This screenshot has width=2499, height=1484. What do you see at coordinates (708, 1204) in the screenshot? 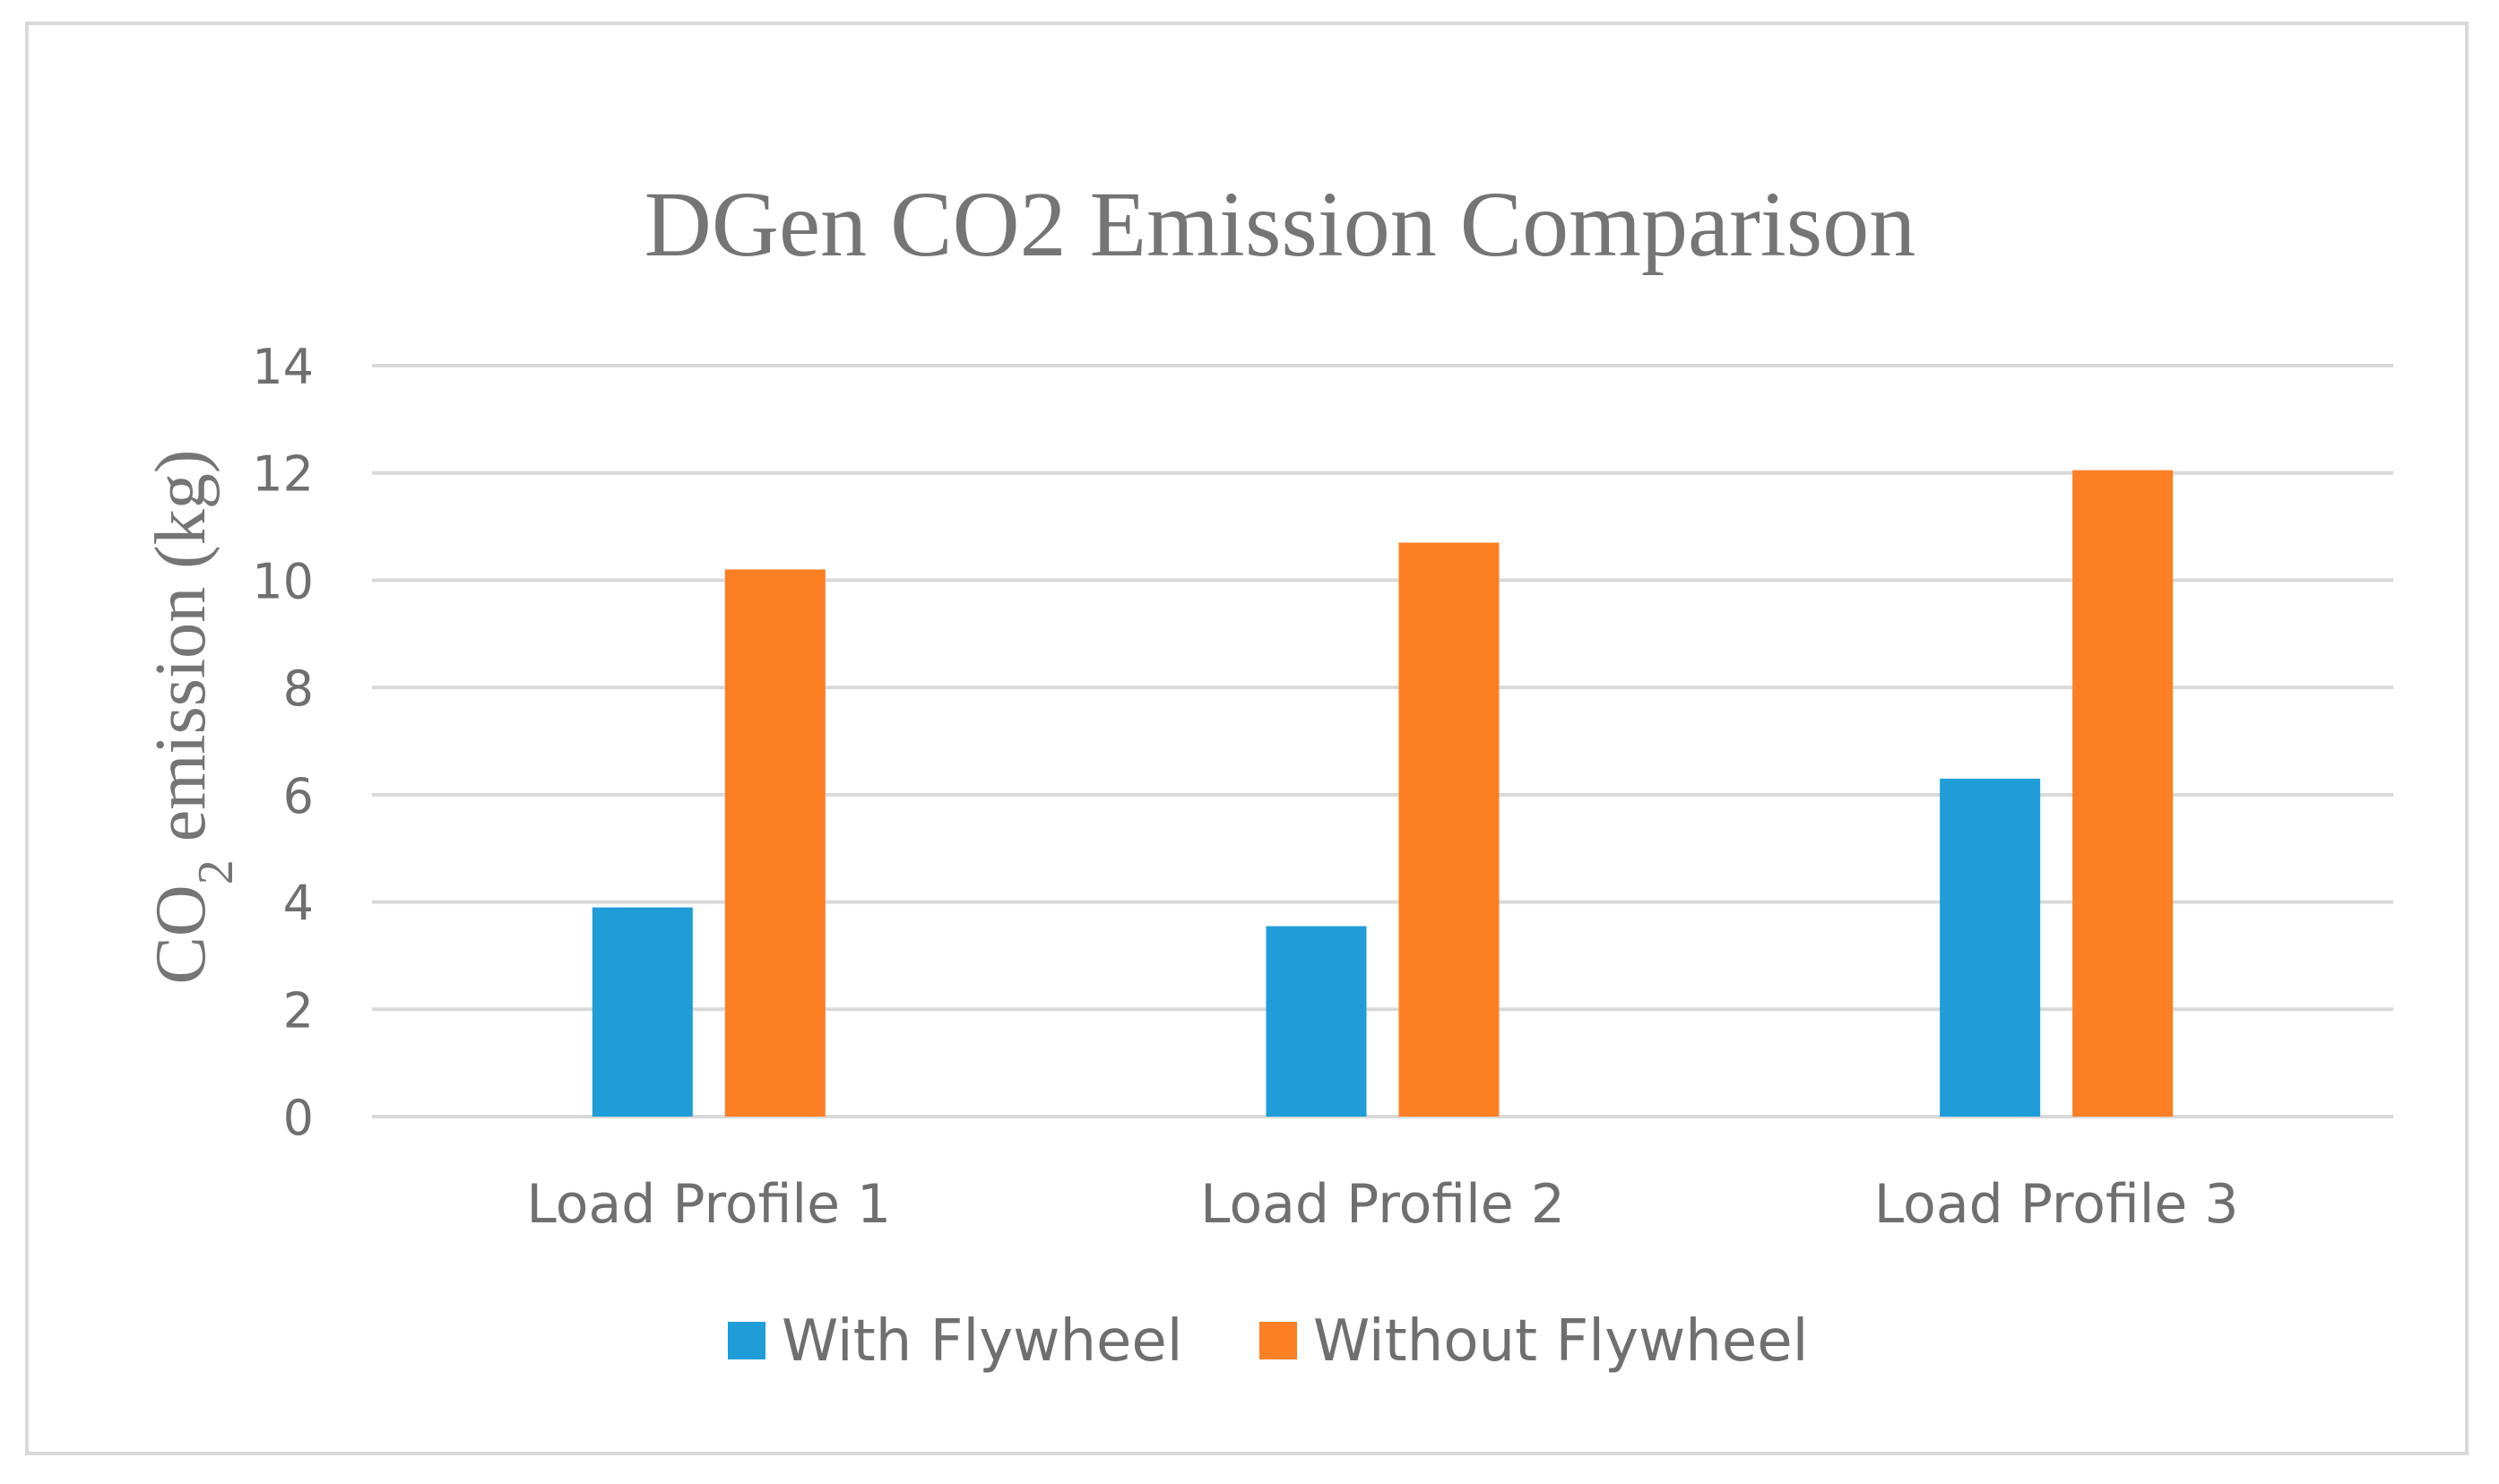
I see `x-category-label-1: Load Profile 1` at bounding box center [708, 1204].